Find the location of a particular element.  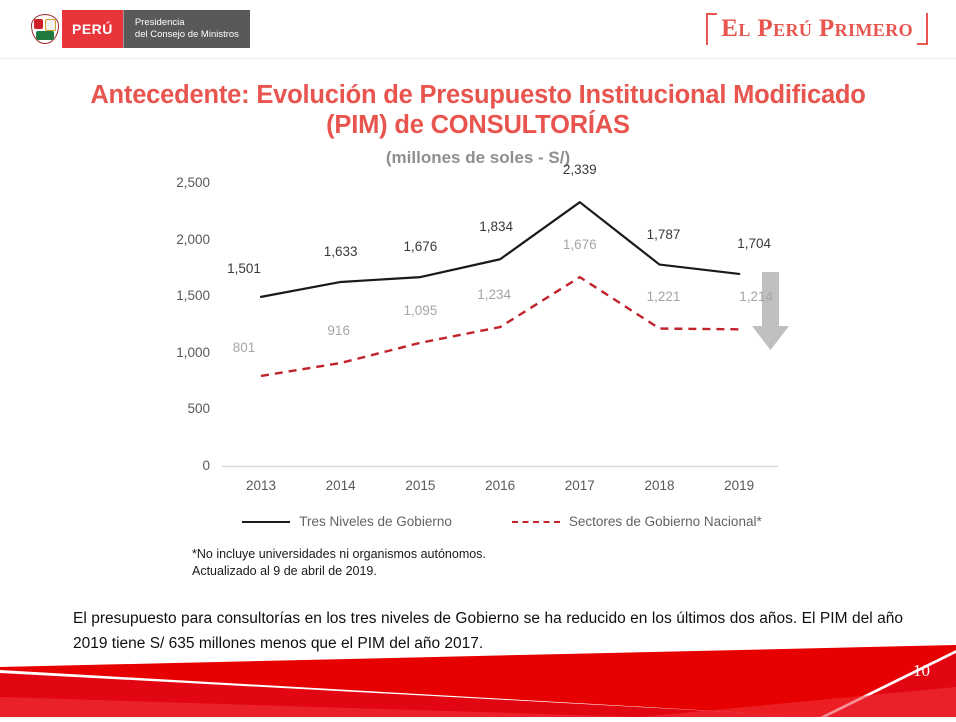

data-label-2014-series0: 1,633 is located at coordinates (340, 251).